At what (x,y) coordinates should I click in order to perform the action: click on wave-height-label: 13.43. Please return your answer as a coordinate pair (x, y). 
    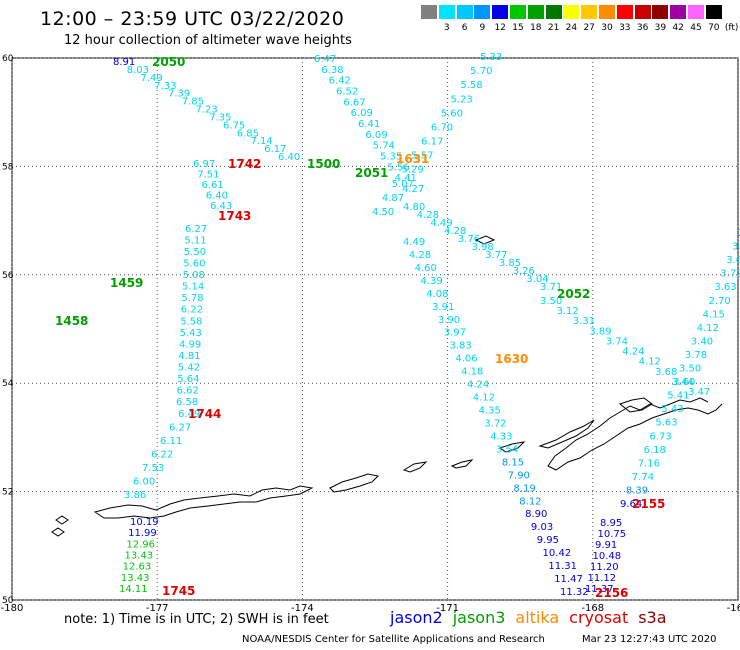
    Looking at the image, I should click on (135, 578).